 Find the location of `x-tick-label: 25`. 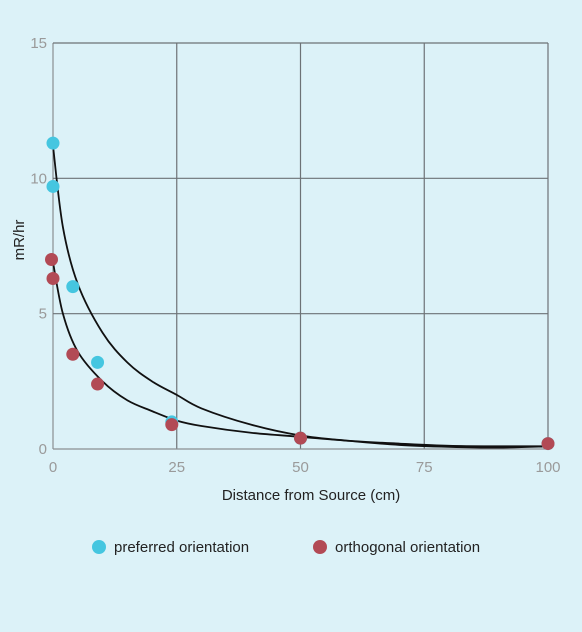

x-tick-label: 25 is located at coordinates (176, 467).